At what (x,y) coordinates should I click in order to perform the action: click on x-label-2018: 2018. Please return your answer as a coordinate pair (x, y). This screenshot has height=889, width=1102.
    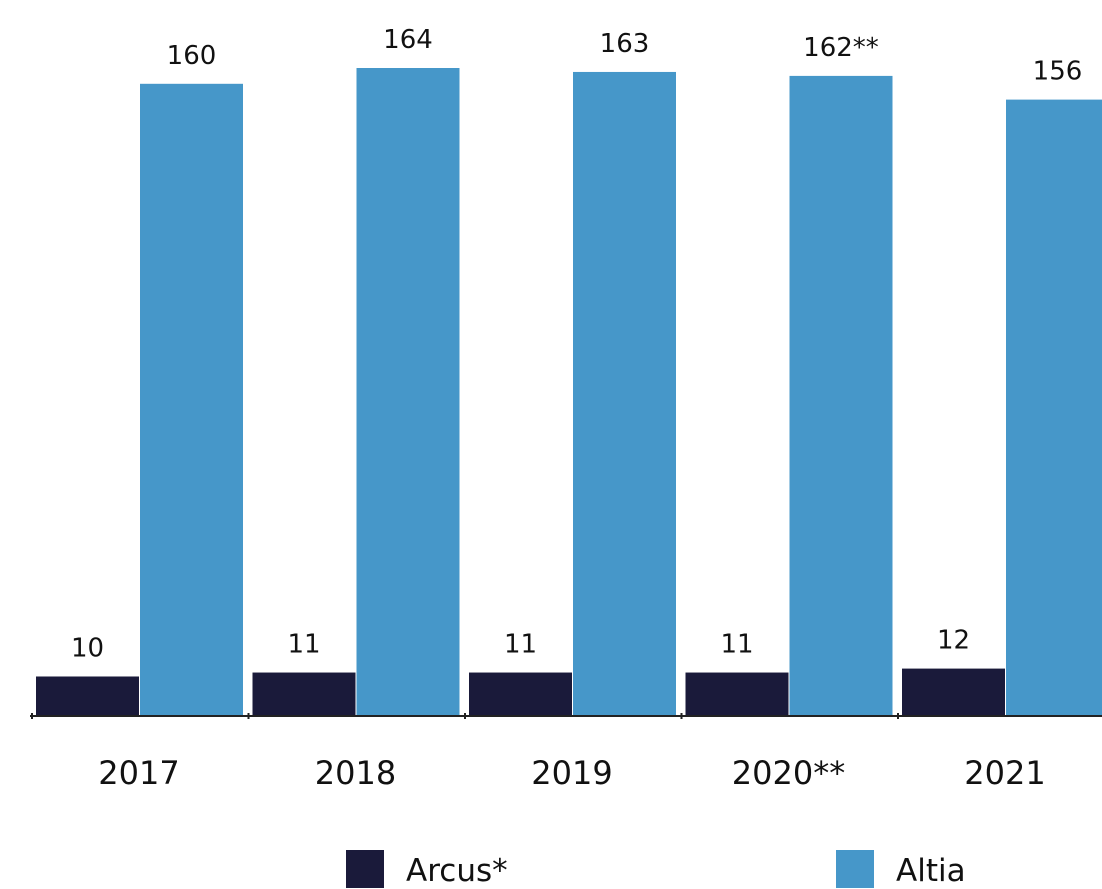
    Looking at the image, I should click on (355, 773).